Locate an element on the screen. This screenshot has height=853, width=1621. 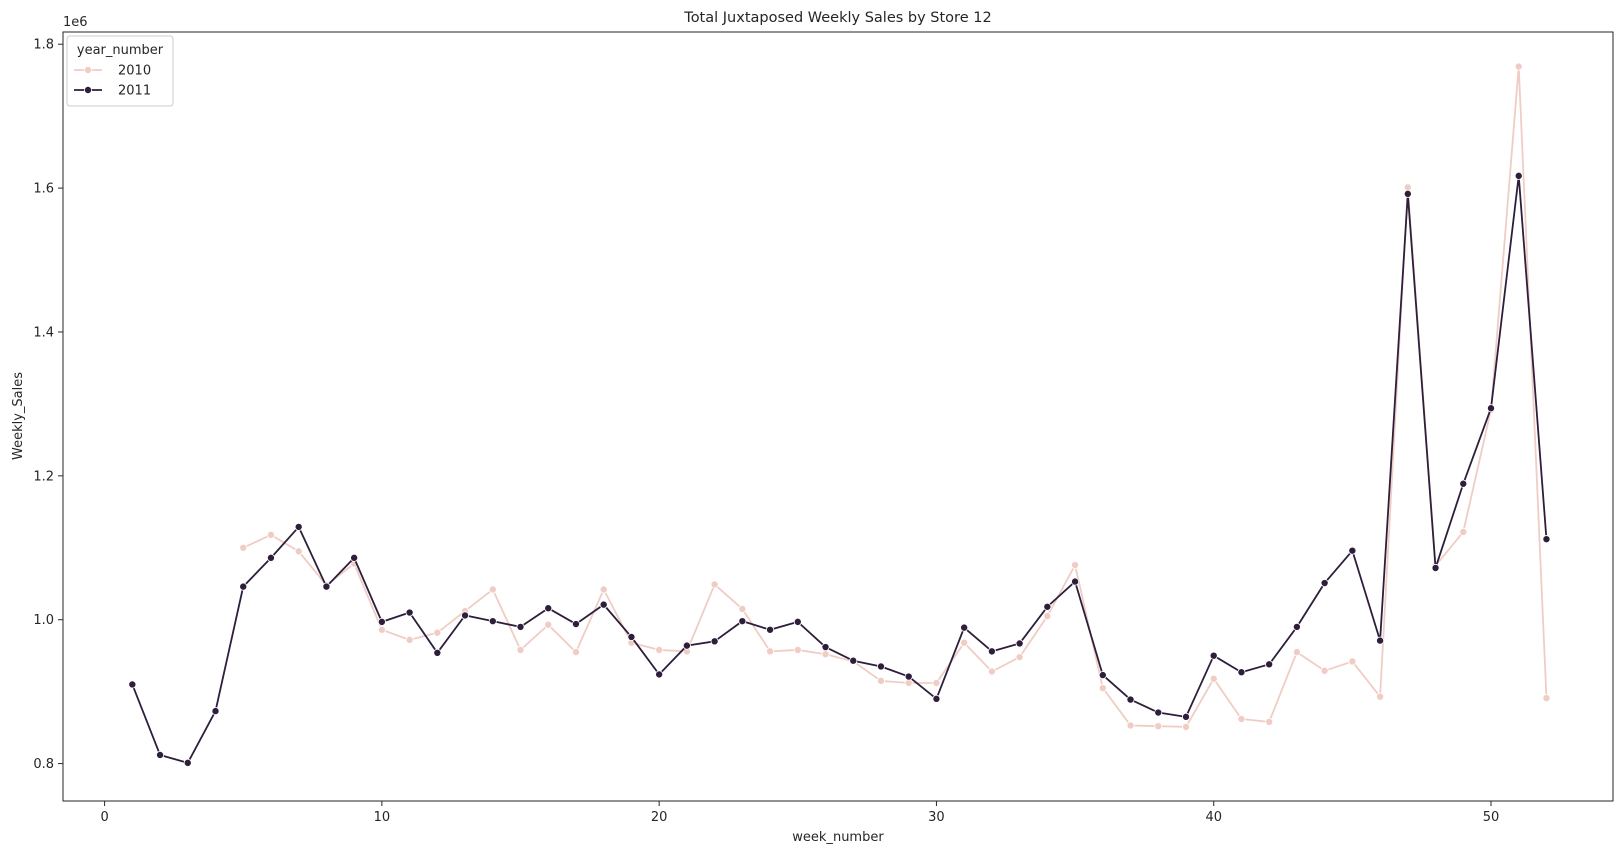
legend: year_number 2010 2011 is located at coordinates (120, 71).